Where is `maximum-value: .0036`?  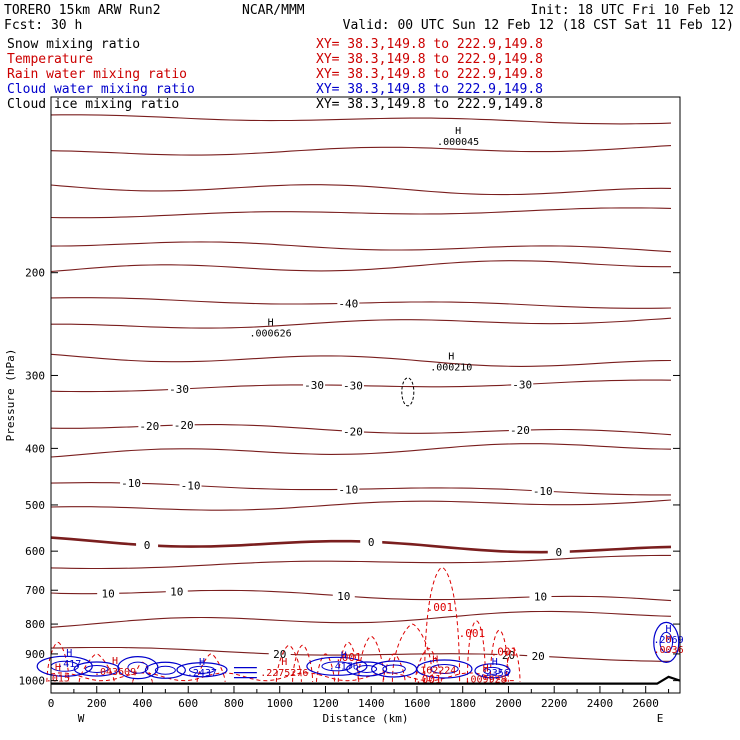 maximum-value: .0036 is located at coordinates (669, 650).